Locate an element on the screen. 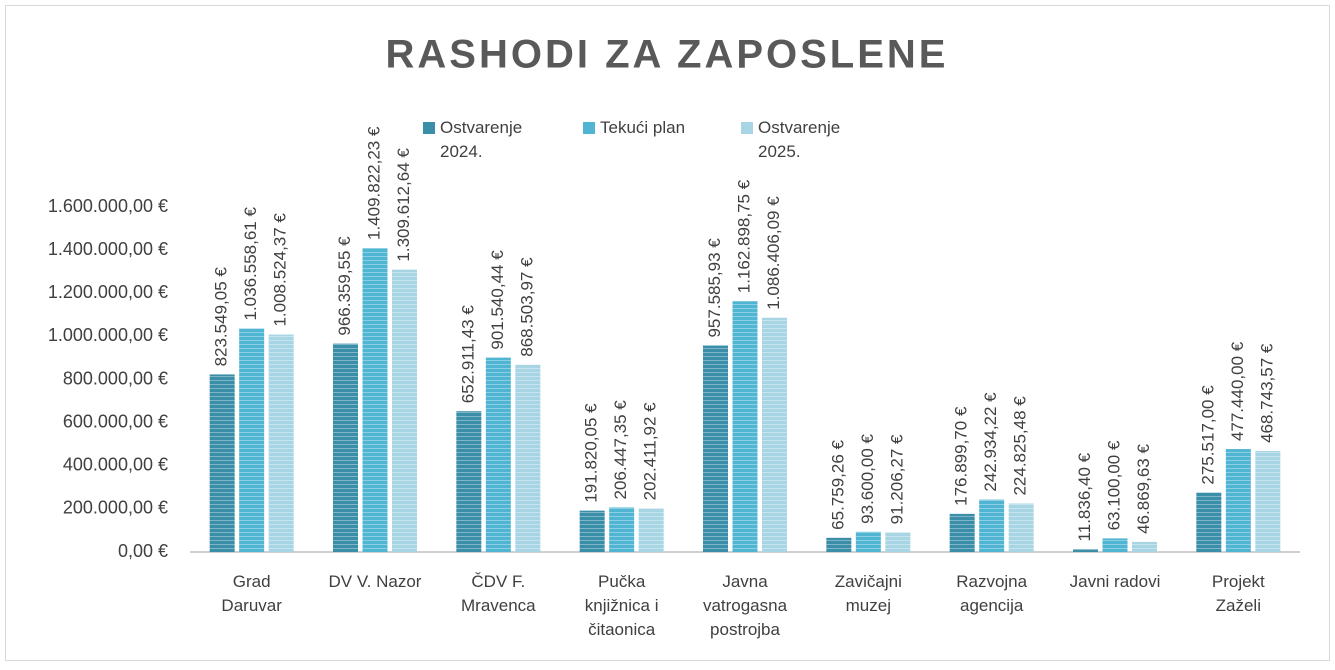 The height and width of the screenshot is (670, 1335). data-label: 1.008.524,37 € is located at coordinates (280, 270).